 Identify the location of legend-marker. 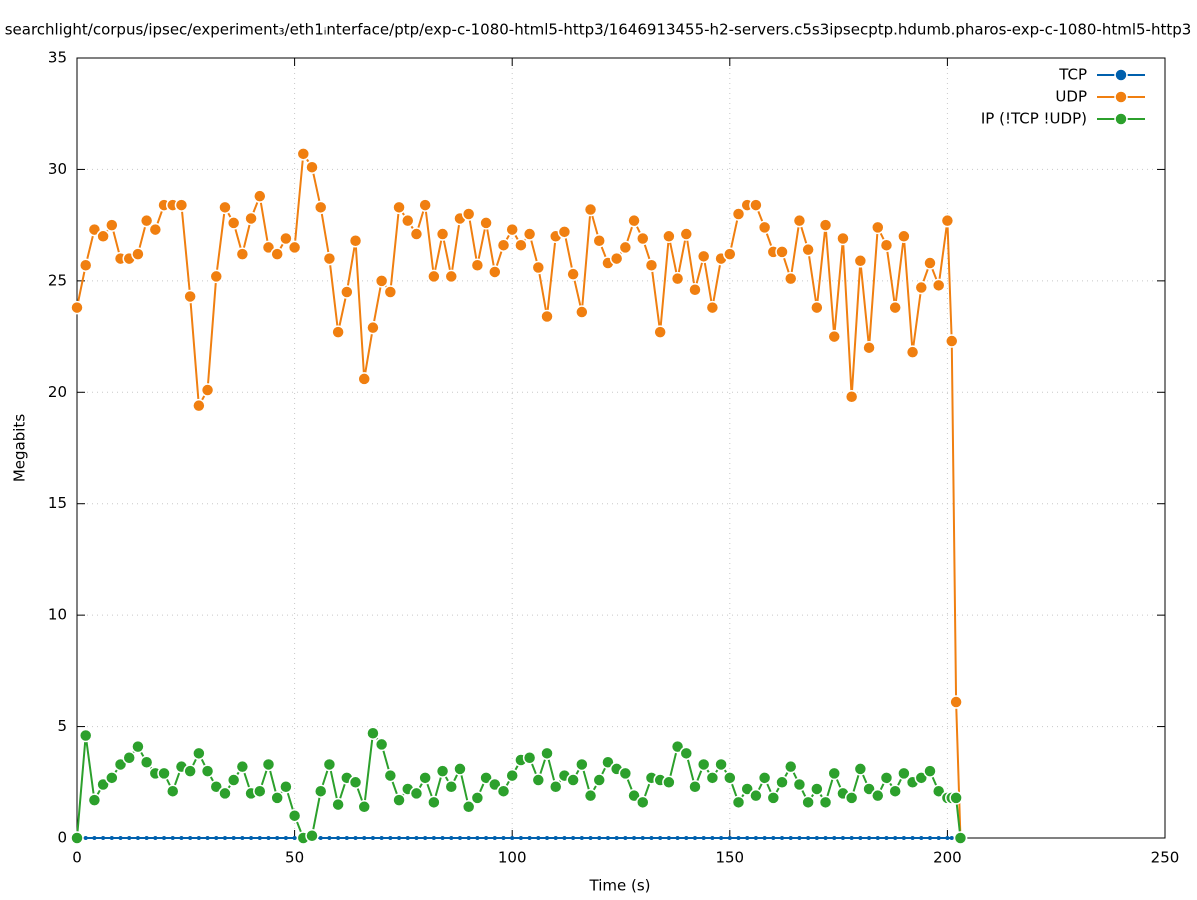
(1121, 119).